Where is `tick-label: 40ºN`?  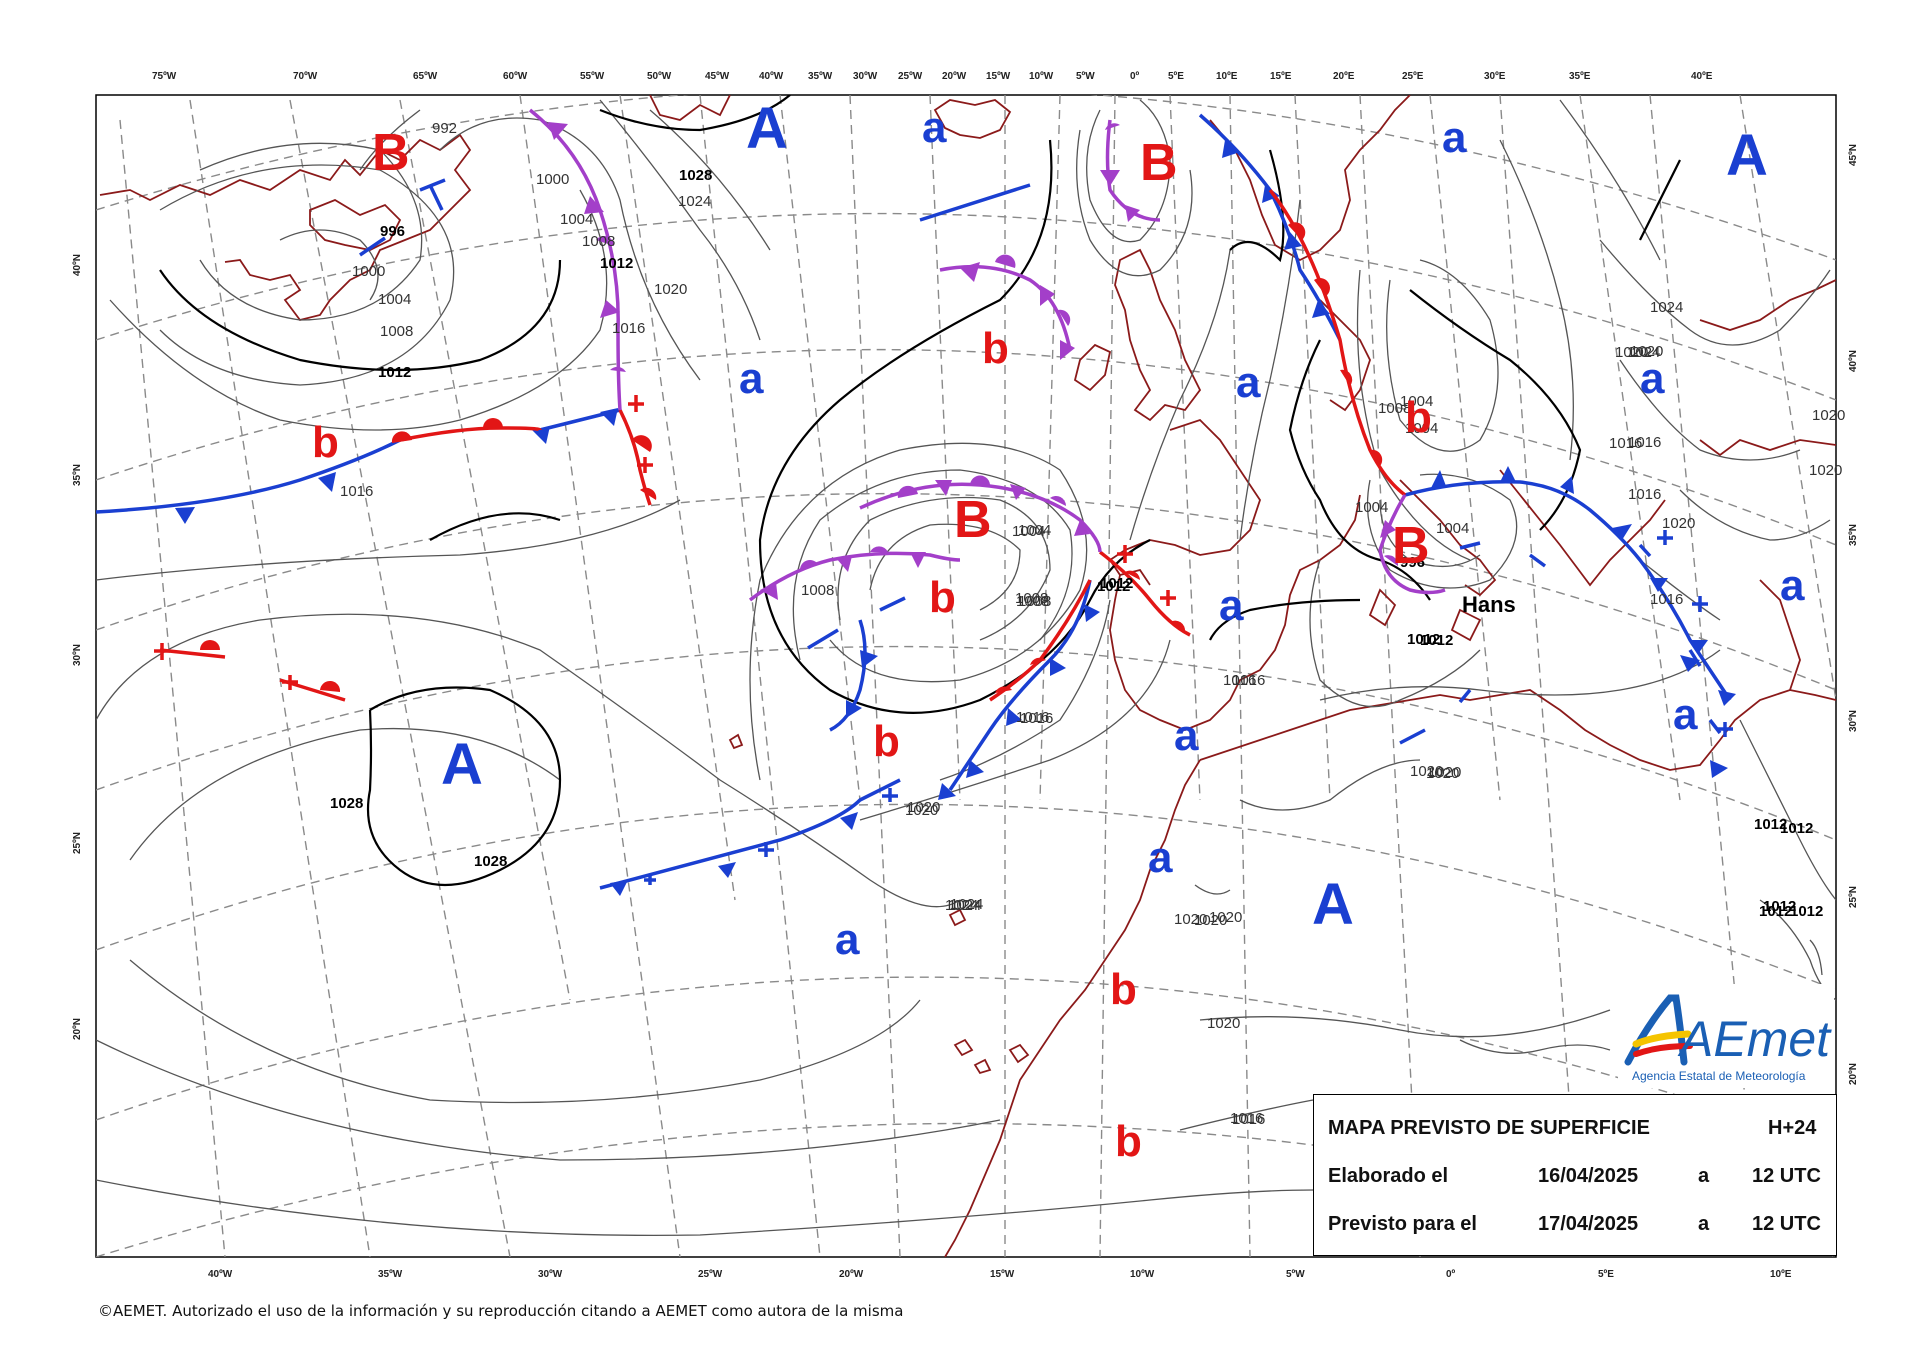
tick-label: 40ºN is located at coordinates (77, 265).